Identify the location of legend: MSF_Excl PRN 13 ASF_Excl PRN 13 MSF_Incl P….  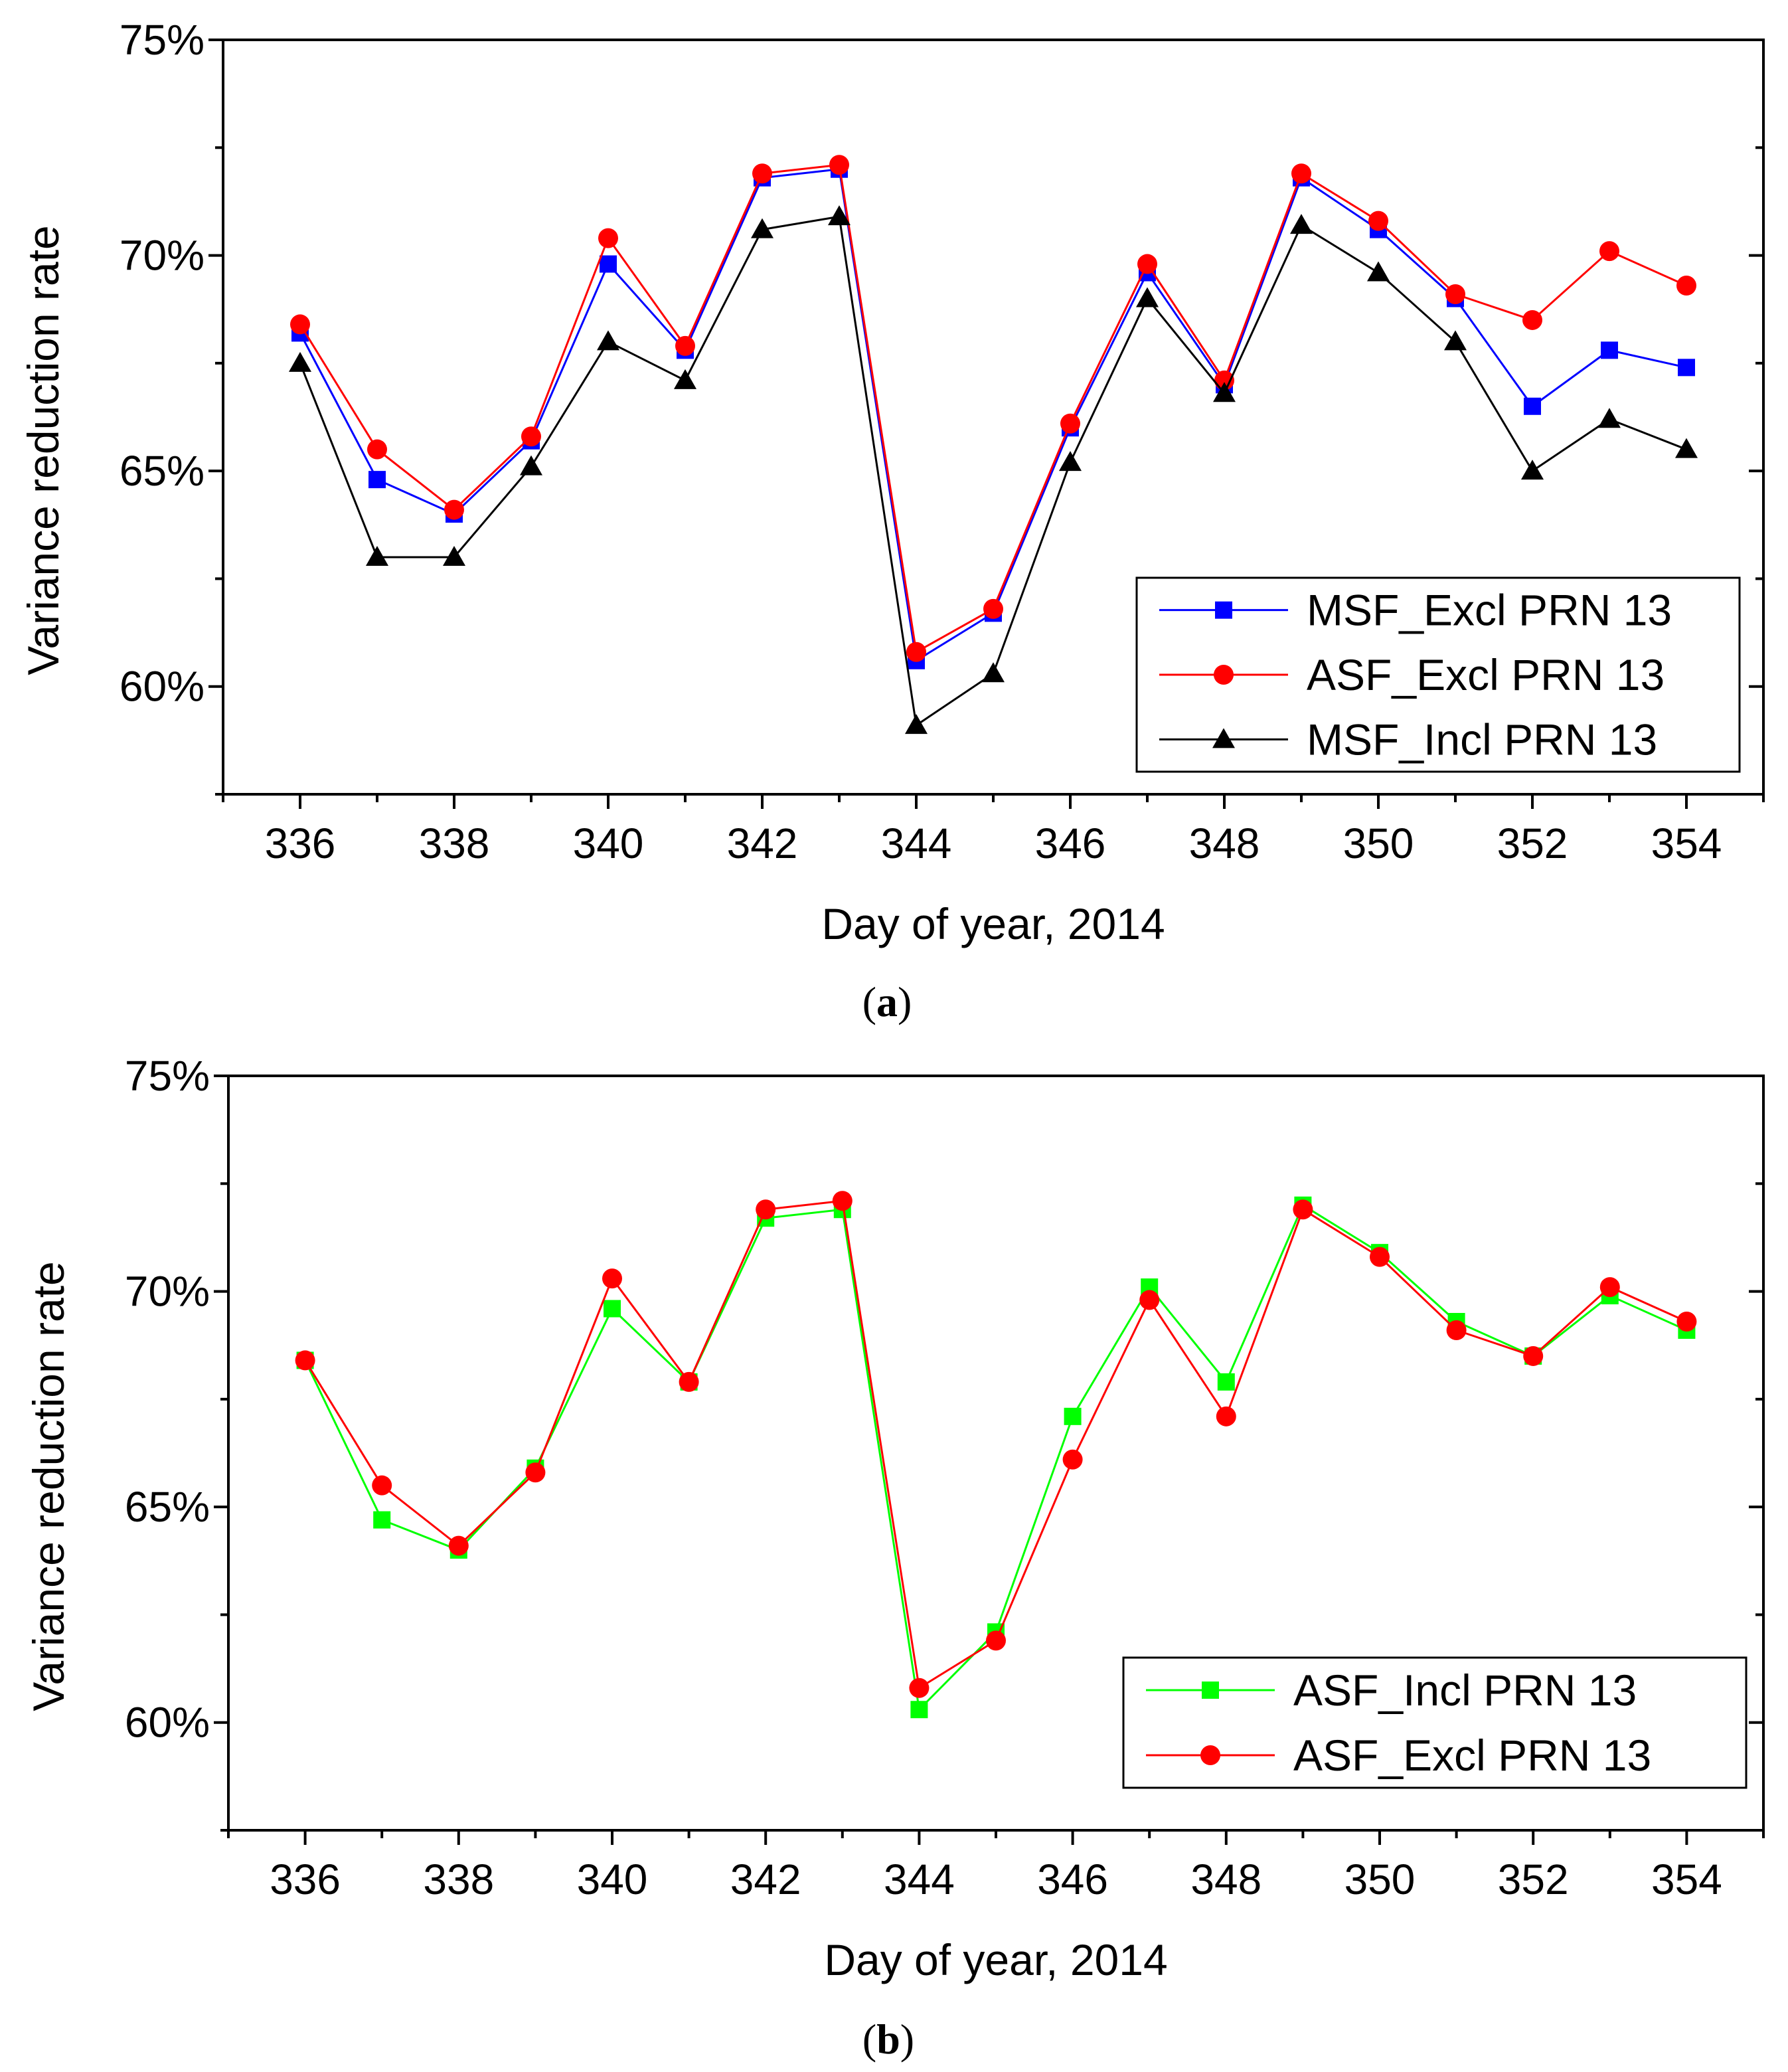
(1438, 674).